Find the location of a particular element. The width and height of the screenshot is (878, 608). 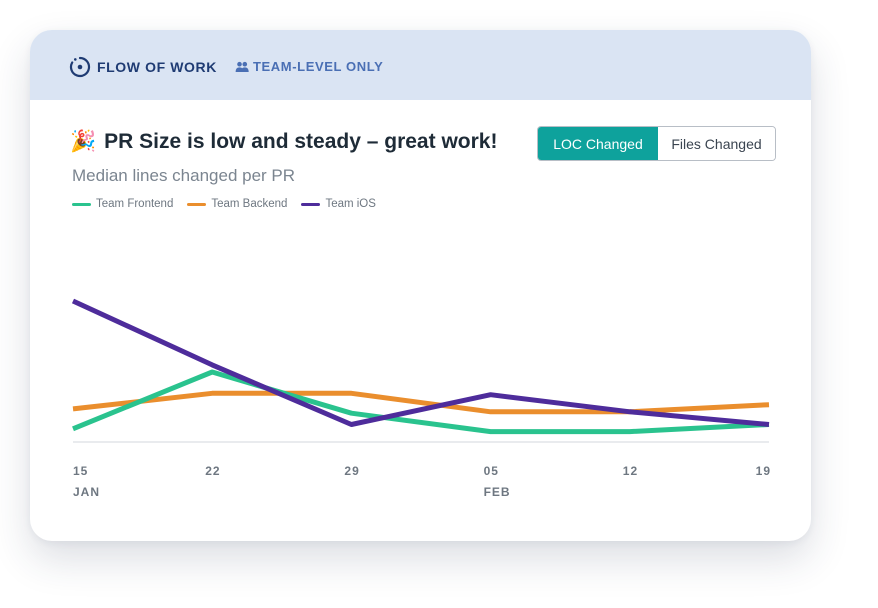

brand-name: FLOW OF WORK is located at coordinates (157, 67).